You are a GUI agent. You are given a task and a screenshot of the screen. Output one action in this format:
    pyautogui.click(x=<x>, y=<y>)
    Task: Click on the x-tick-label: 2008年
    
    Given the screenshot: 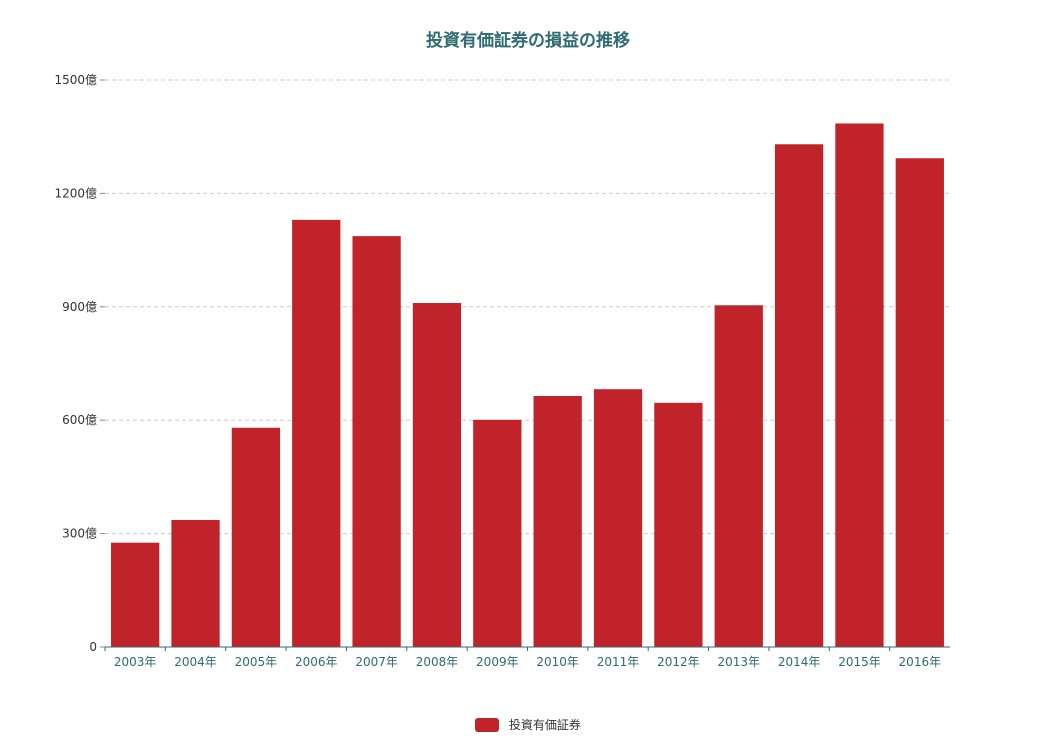 What is the action you would take?
    pyautogui.click(x=437, y=662)
    